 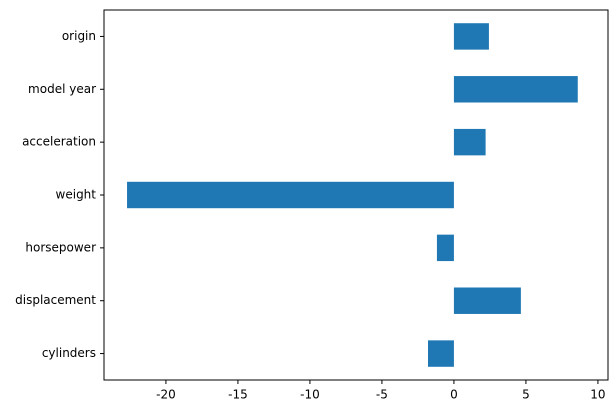 I want to click on x-tick-label: 5, so click(x=526, y=395).